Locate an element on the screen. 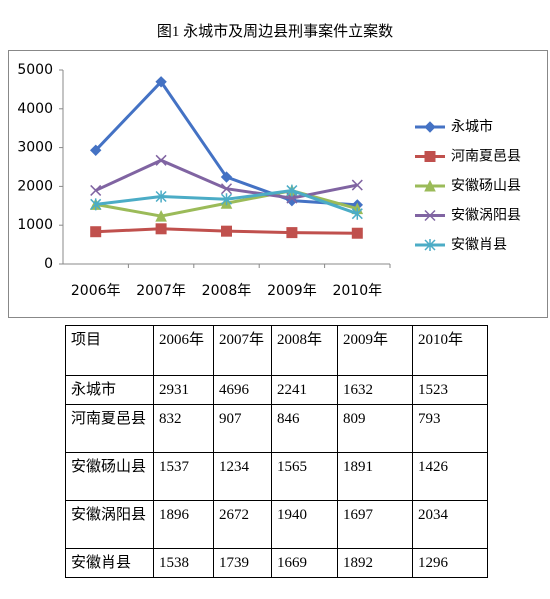 The image size is (550, 599). table-cell: 2006年 is located at coordinates (183, 350).